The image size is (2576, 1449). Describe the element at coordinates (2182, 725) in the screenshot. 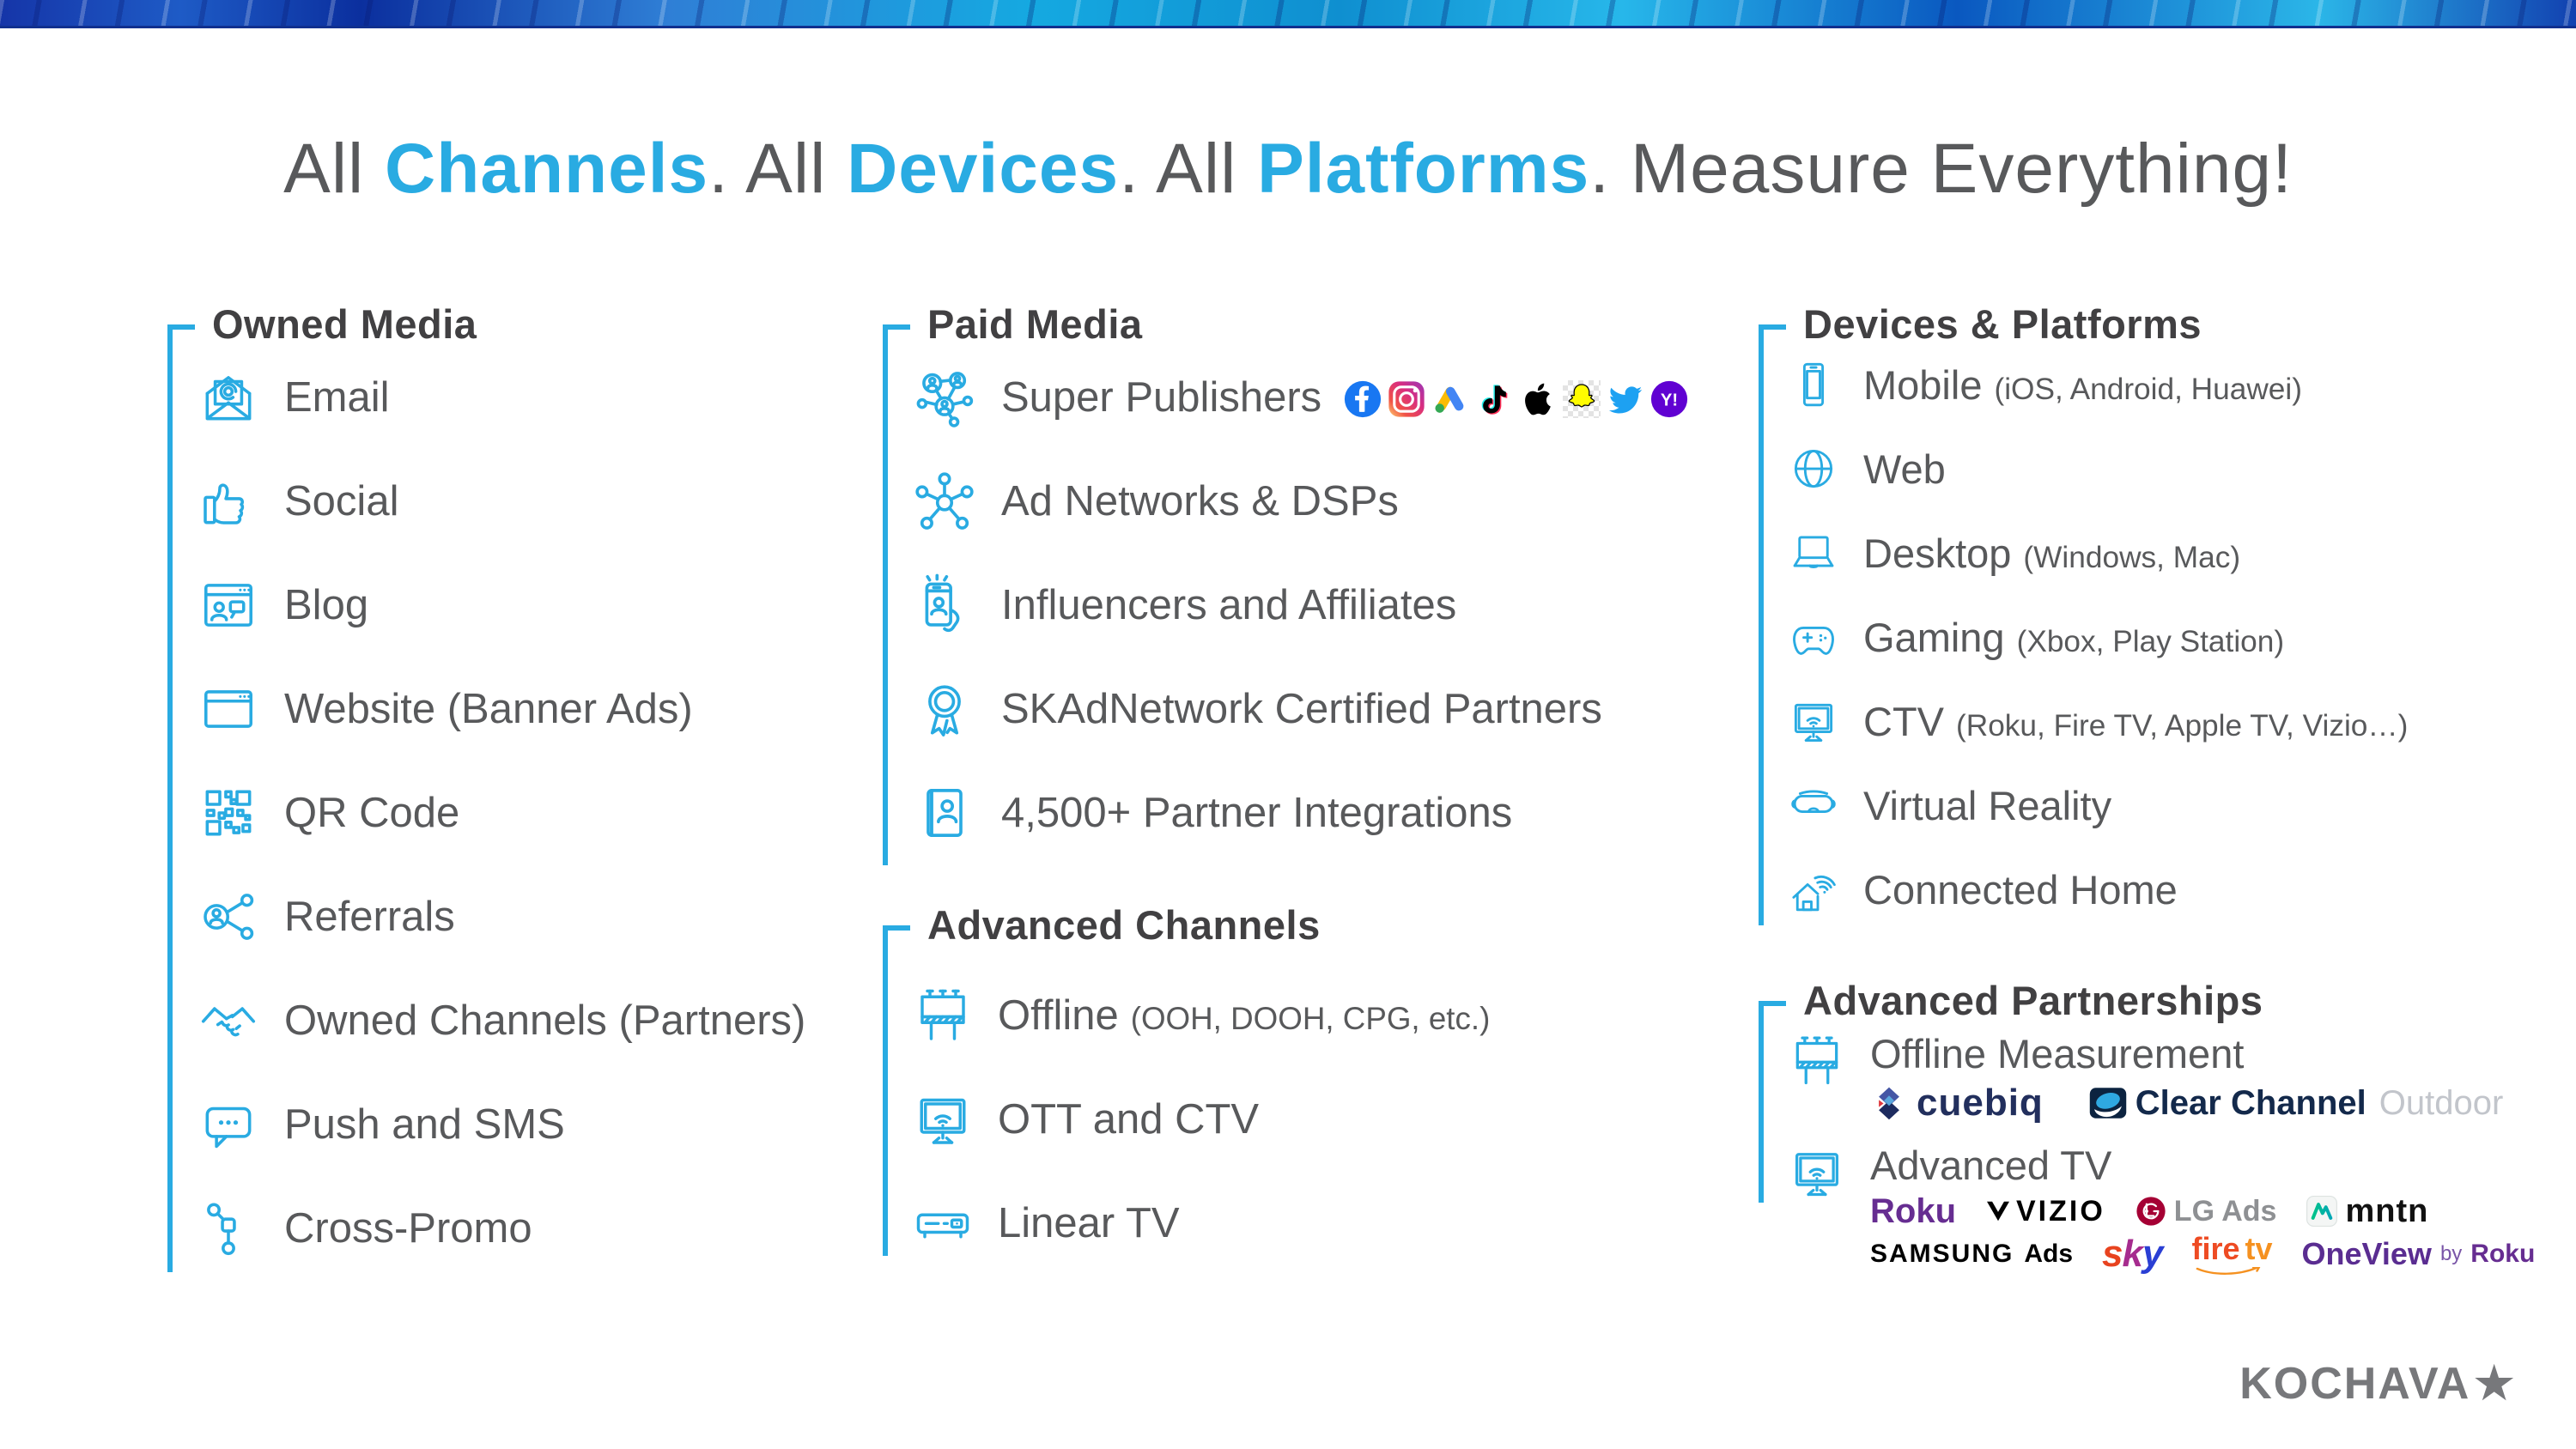

I see `item-note: (Roku, Fire TV, Apple TV, Vizio…)` at that location.